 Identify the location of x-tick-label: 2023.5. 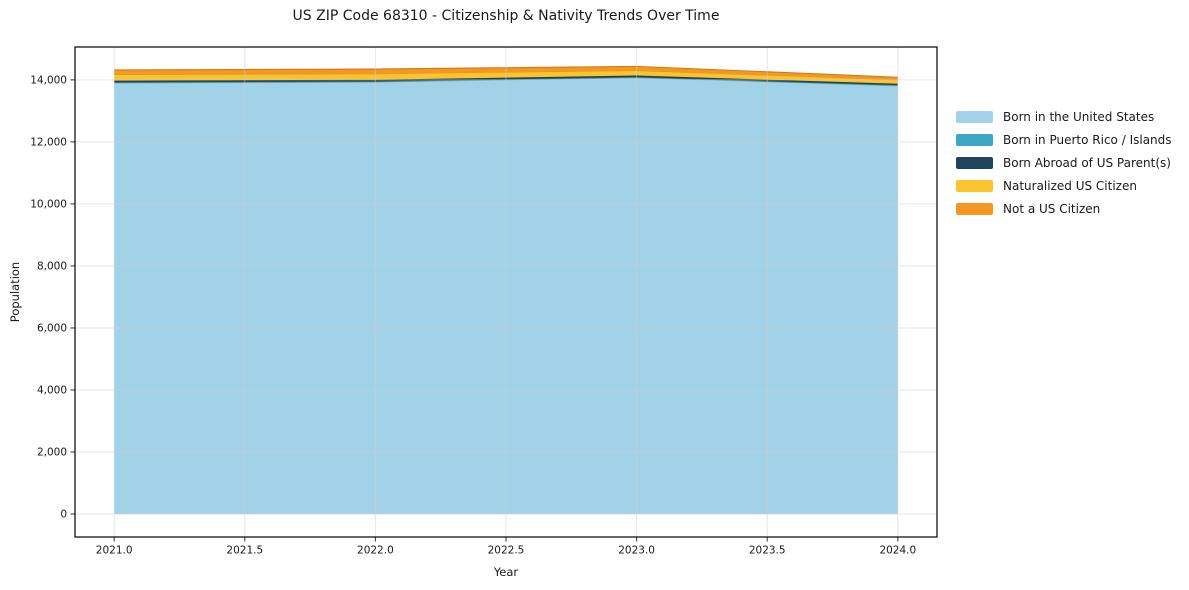
(767, 551).